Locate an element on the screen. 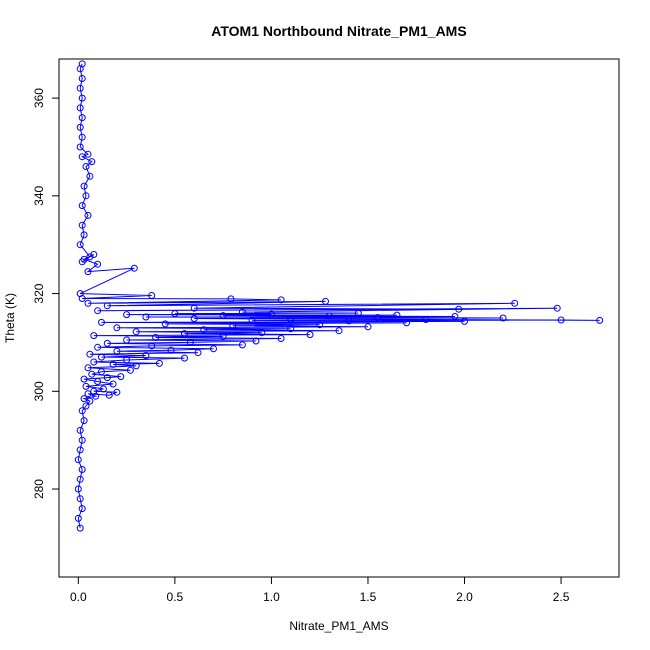  x-axis-label: Nitrate_PM1_AMS is located at coordinates (338, 626).